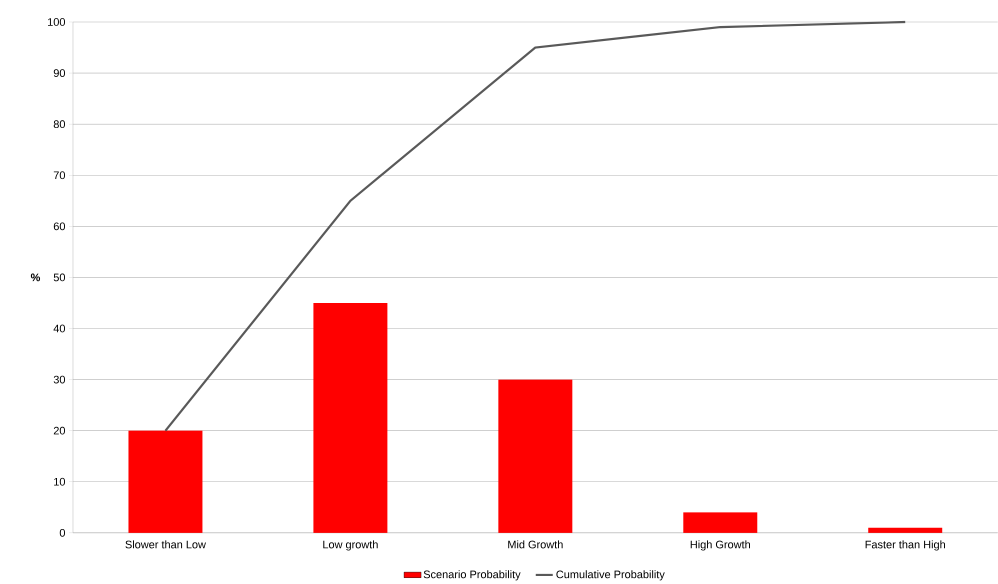 Image resolution: width=998 pixels, height=584 pixels. Describe the element at coordinates (60, 482) in the screenshot. I see `y-tick-label: 10` at that location.